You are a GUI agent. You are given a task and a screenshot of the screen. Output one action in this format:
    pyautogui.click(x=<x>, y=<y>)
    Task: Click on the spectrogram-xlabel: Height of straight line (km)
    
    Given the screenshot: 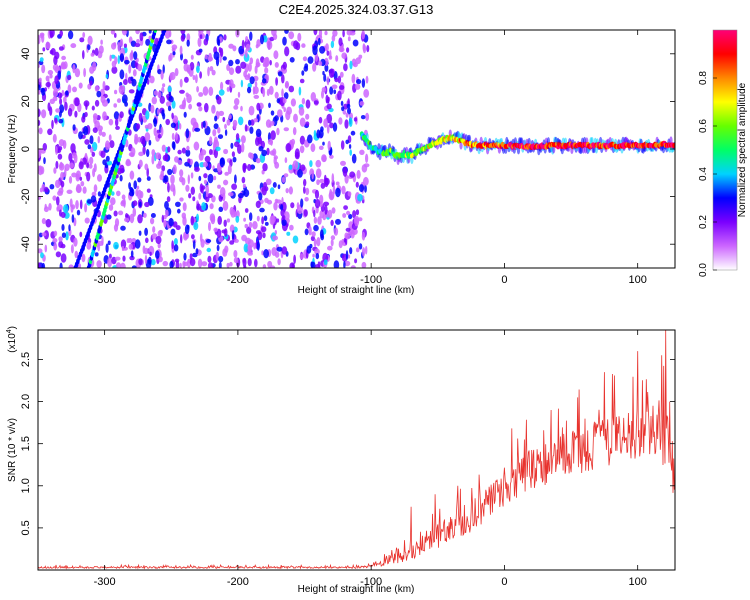 What is the action you would take?
    pyautogui.click(x=356, y=290)
    